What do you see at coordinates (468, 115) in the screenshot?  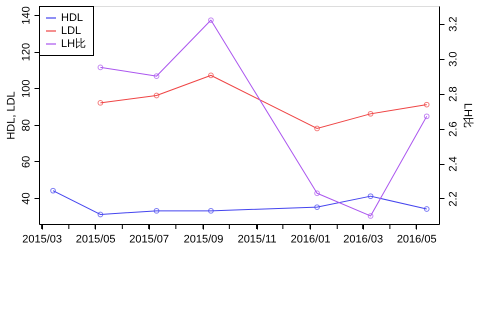 I see `y2-axis-title: LH比` at bounding box center [468, 115].